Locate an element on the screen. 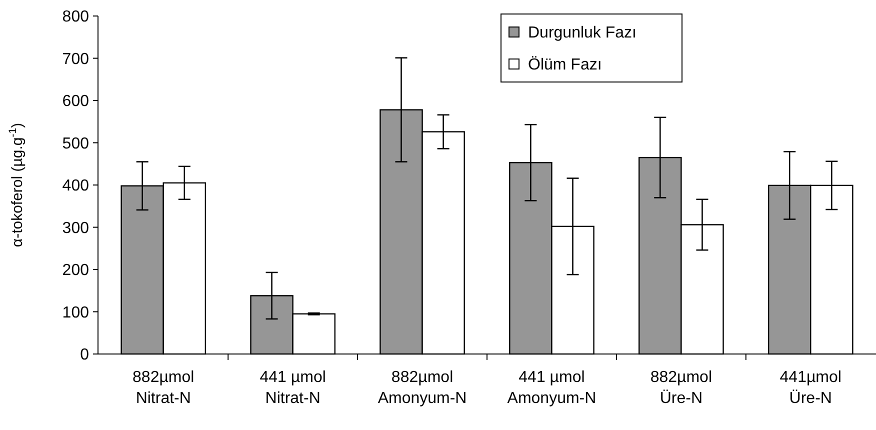 Image resolution: width=876 pixels, height=430 pixels. x-tick-label: 882µmol Nitrat-N is located at coordinates (163, 388).